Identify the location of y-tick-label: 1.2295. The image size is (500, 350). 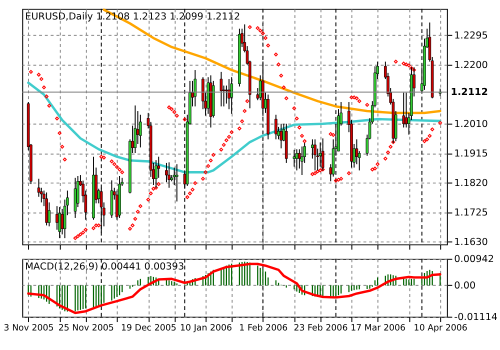
(471, 36).